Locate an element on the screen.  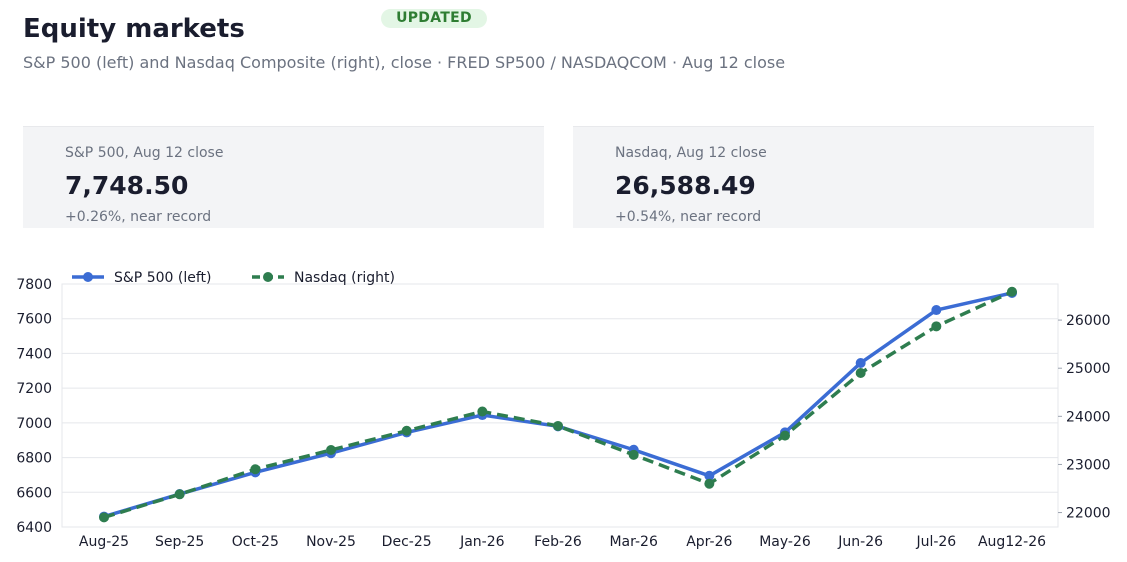
nasdaq-card-note: +0.54%, near record is located at coordinates (688, 217).